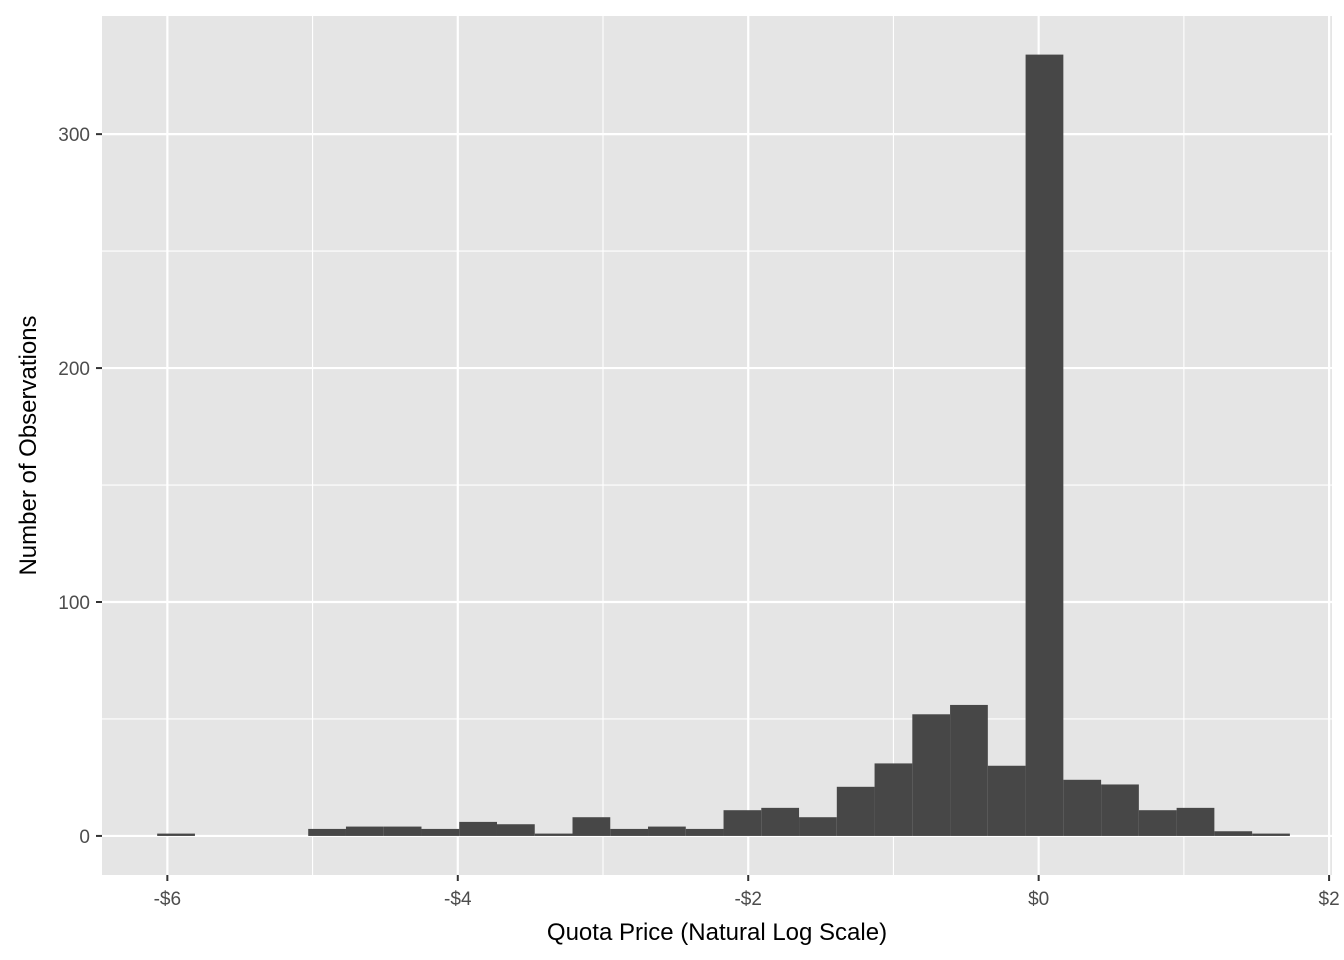 The height and width of the screenshot is (960, 1344). Describe the element at coordinates (1038, 899) in the screenshot. I see `x-tick-label: $0` at that location.